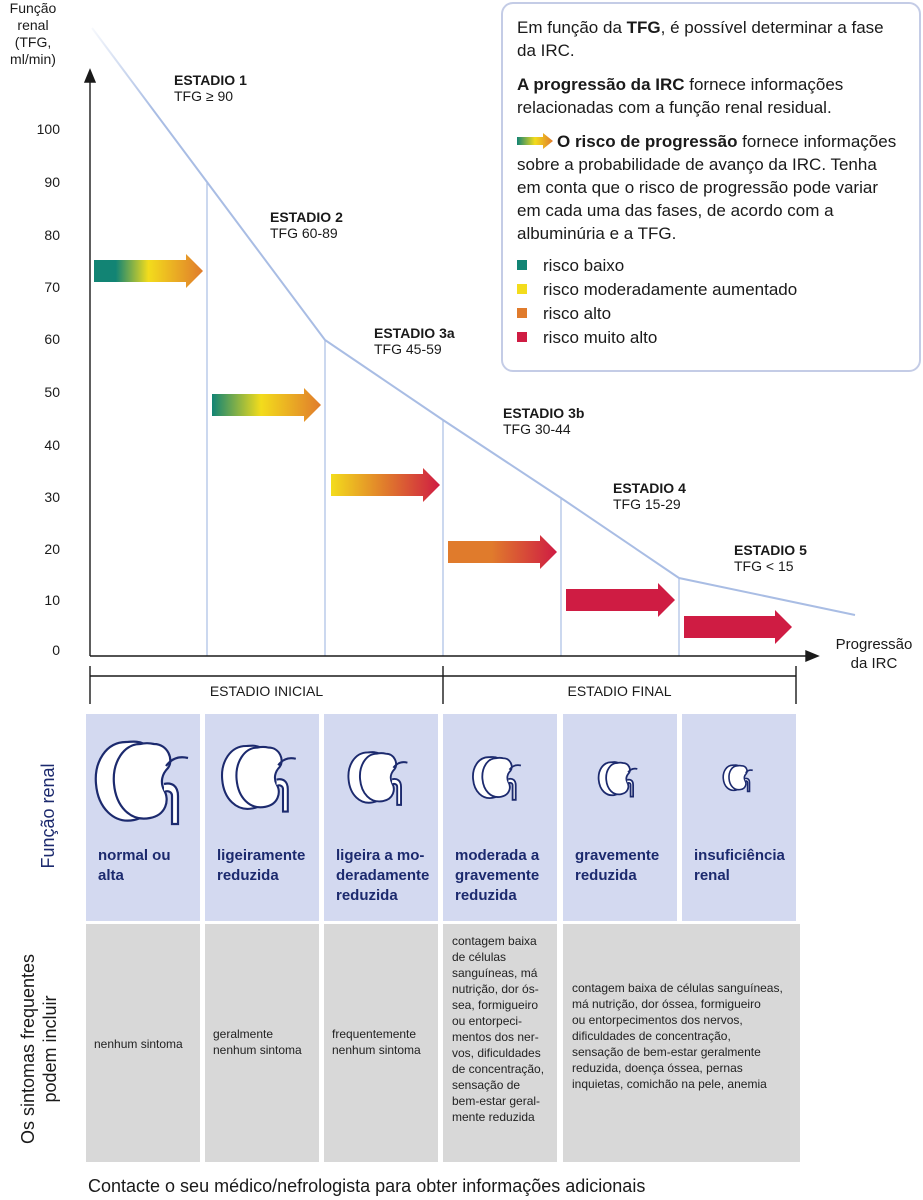 Image resolution: width=923 pixels, height=1200 pixels. Describe the element at coordinates (48, 816) in the screenshot. I see `renal-function-side-label: Função renal` at that location.